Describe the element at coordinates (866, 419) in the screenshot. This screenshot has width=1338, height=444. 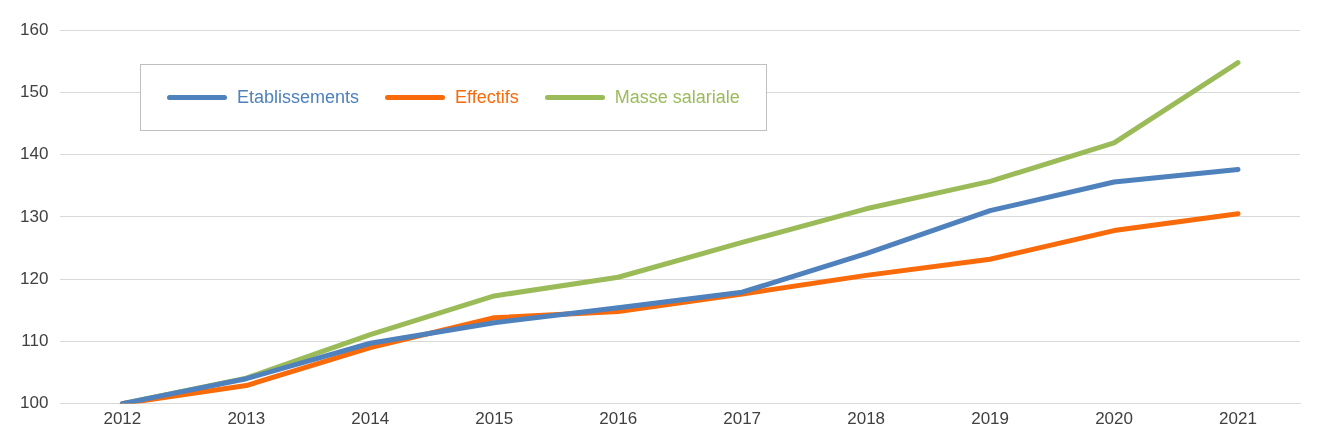
I see `x-tick-label: 2018` at that location.